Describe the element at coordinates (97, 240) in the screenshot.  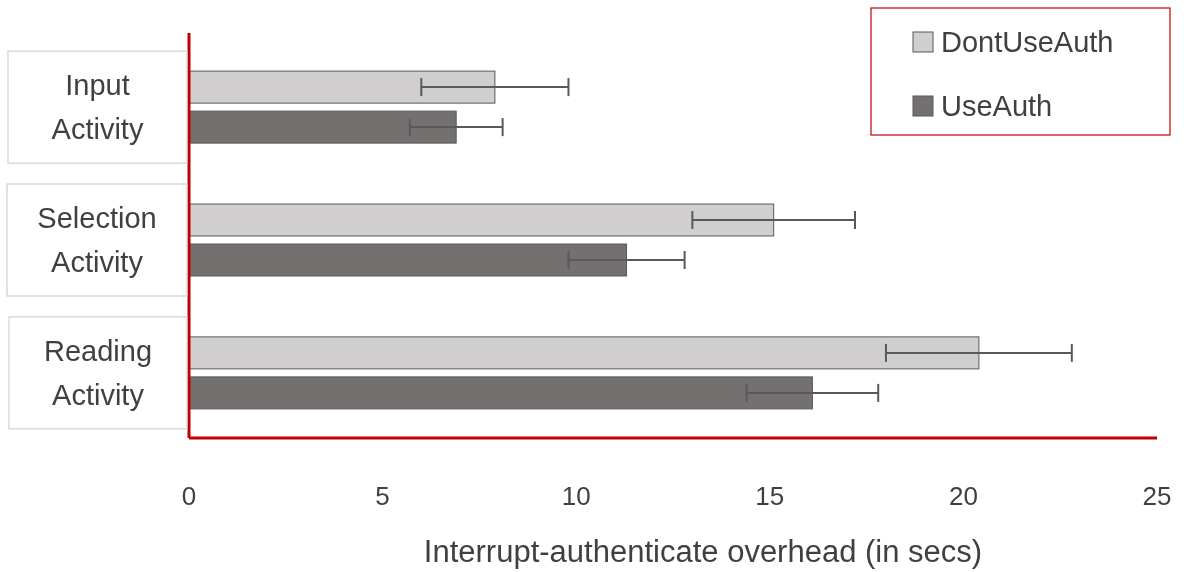
I see `y-tick-label: Selection Activity` at that location.